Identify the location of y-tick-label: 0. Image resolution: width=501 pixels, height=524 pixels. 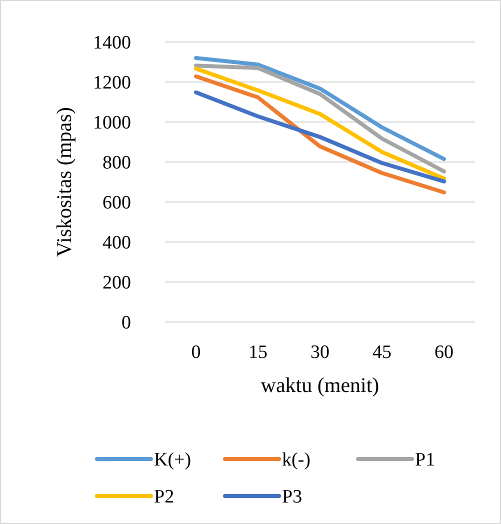
(126, 323).